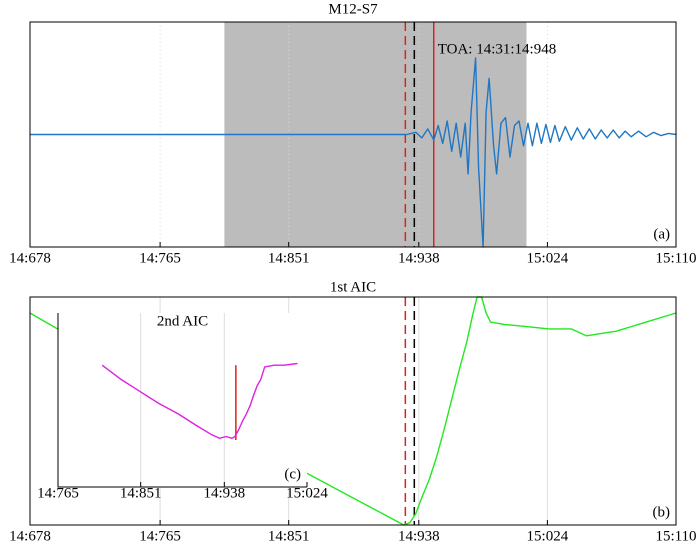 The width and height of the screenshot is (700, 547). Describe the element at coordinates (497, 49) in the screenshot. I see `toa-annotation: TOA: 14:31:14:948` at that location.